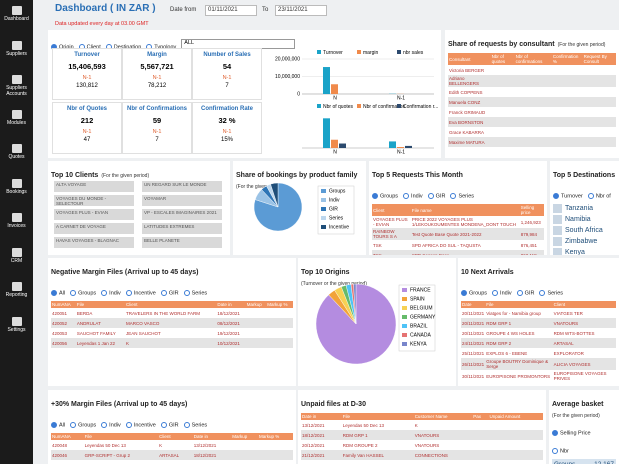 This screenshot has width=619, height=464. I want to click on column-header: Client, so click(175, 436).